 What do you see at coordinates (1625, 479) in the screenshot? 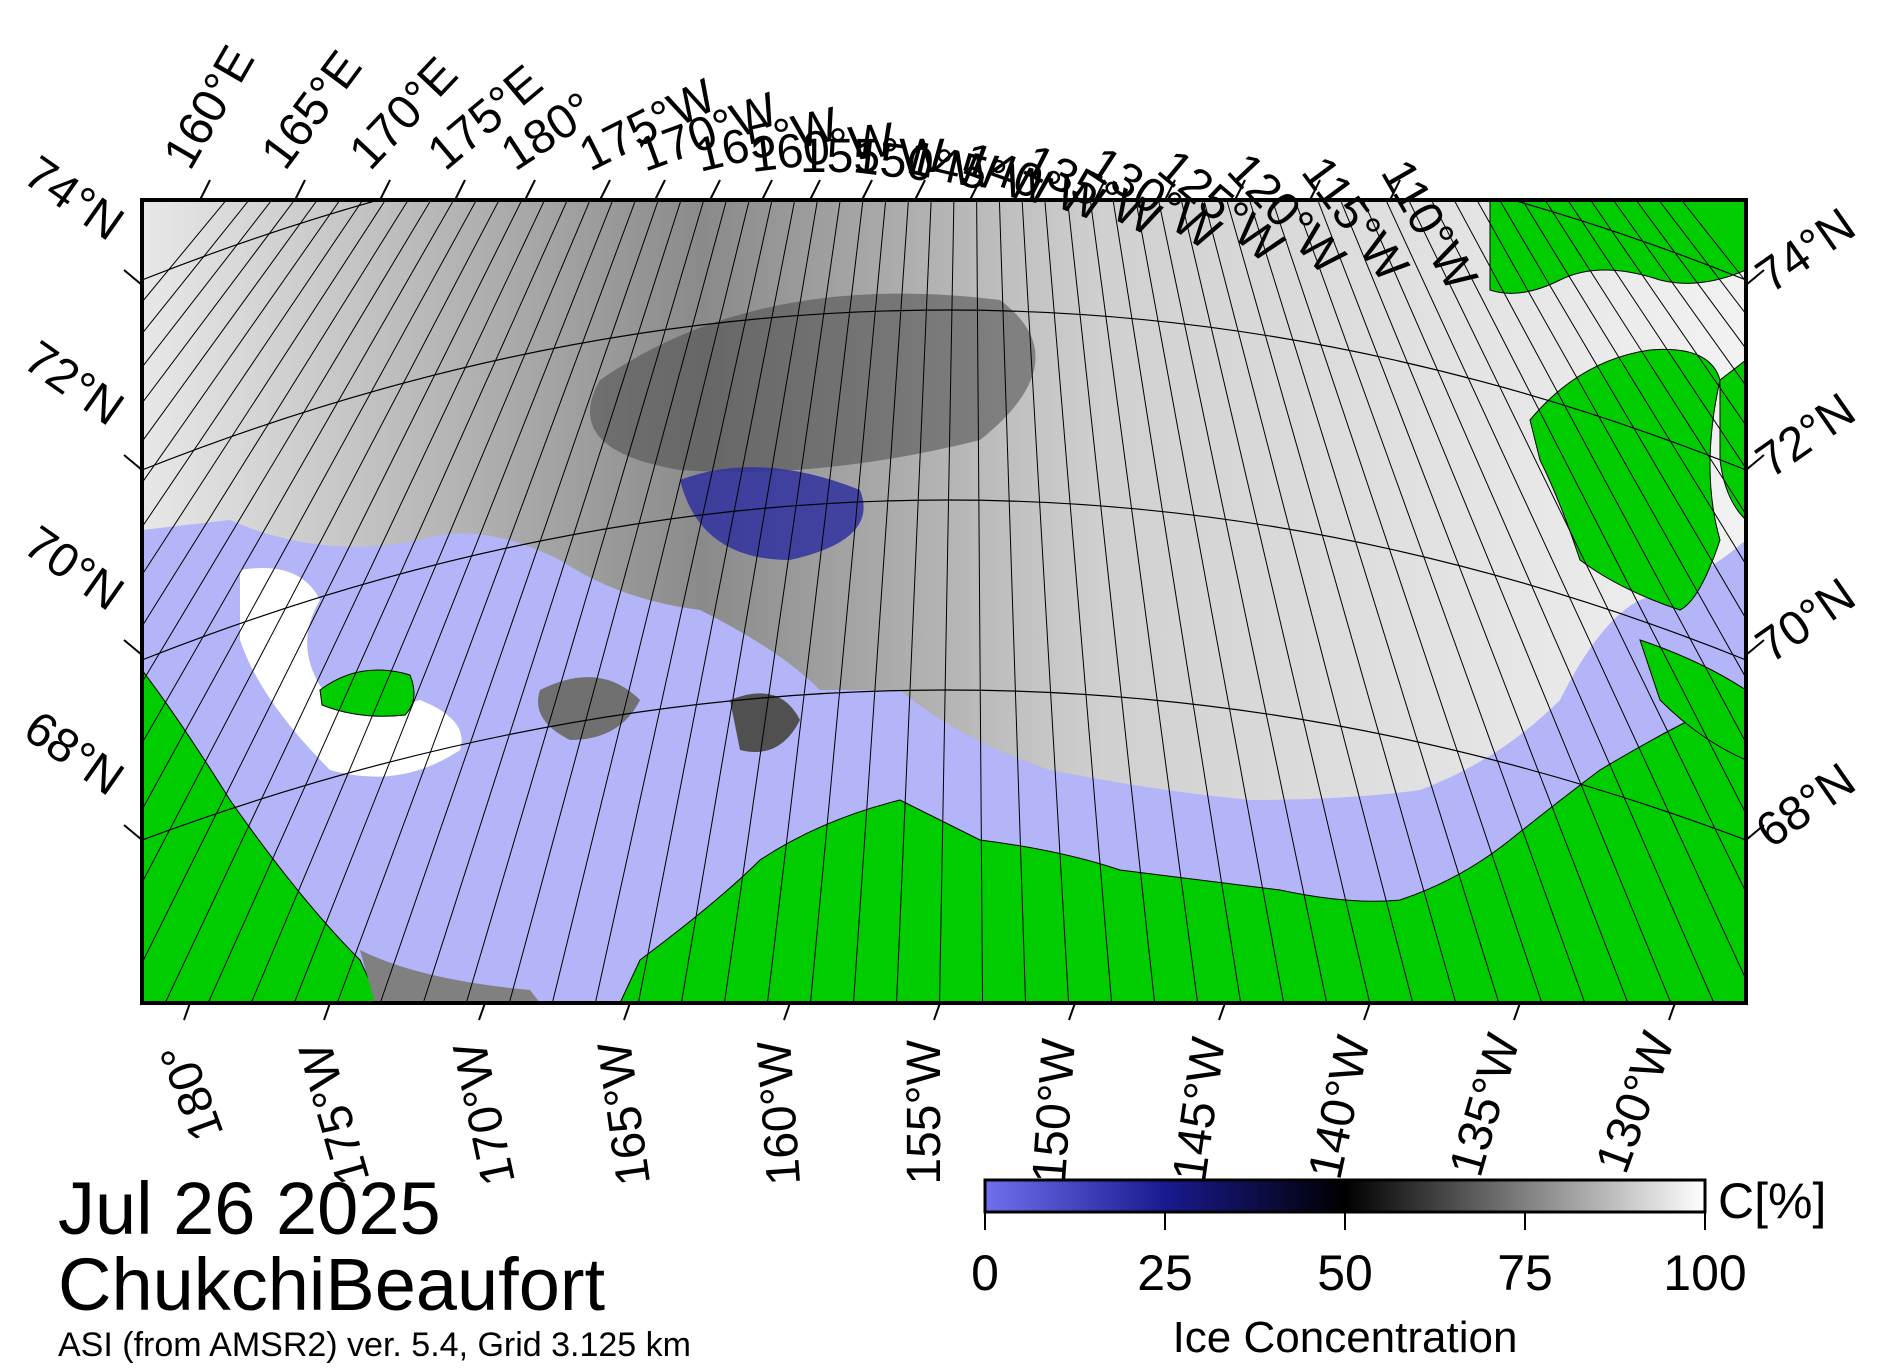
I see `land-banks-island` at bounding box center [1625, 479].